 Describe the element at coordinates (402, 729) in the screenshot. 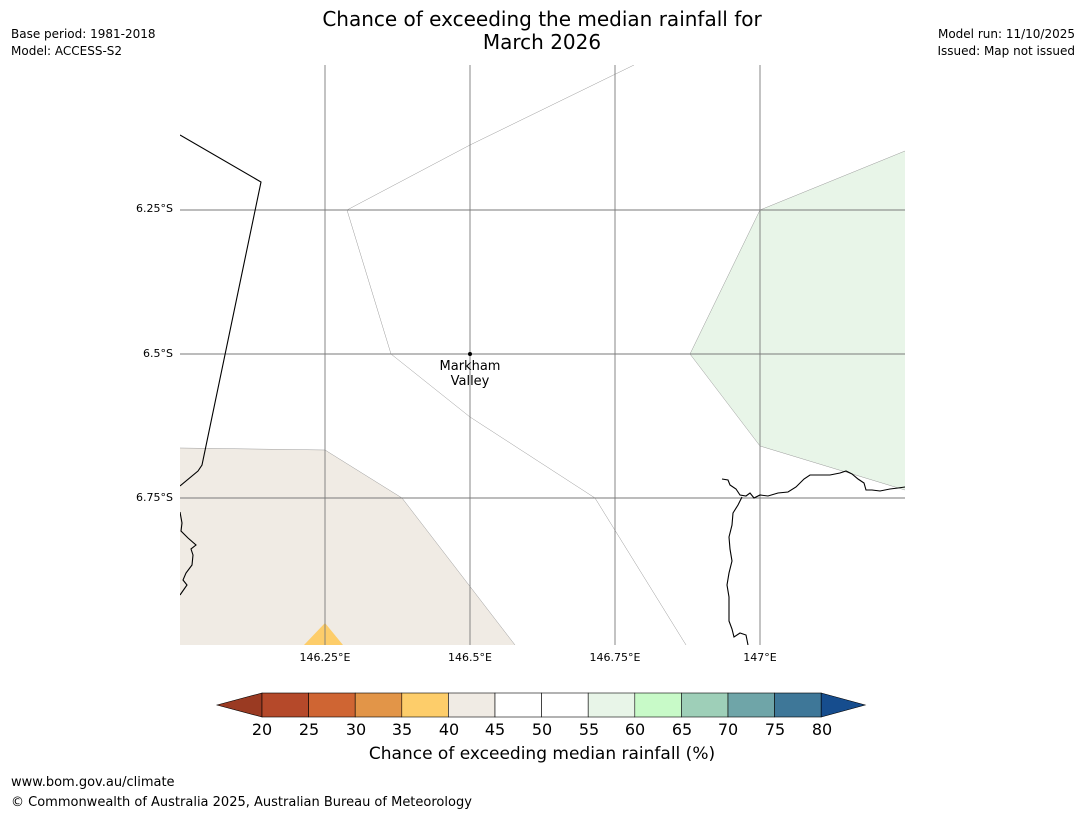

I see `colorbar-tick: 35` at that location.